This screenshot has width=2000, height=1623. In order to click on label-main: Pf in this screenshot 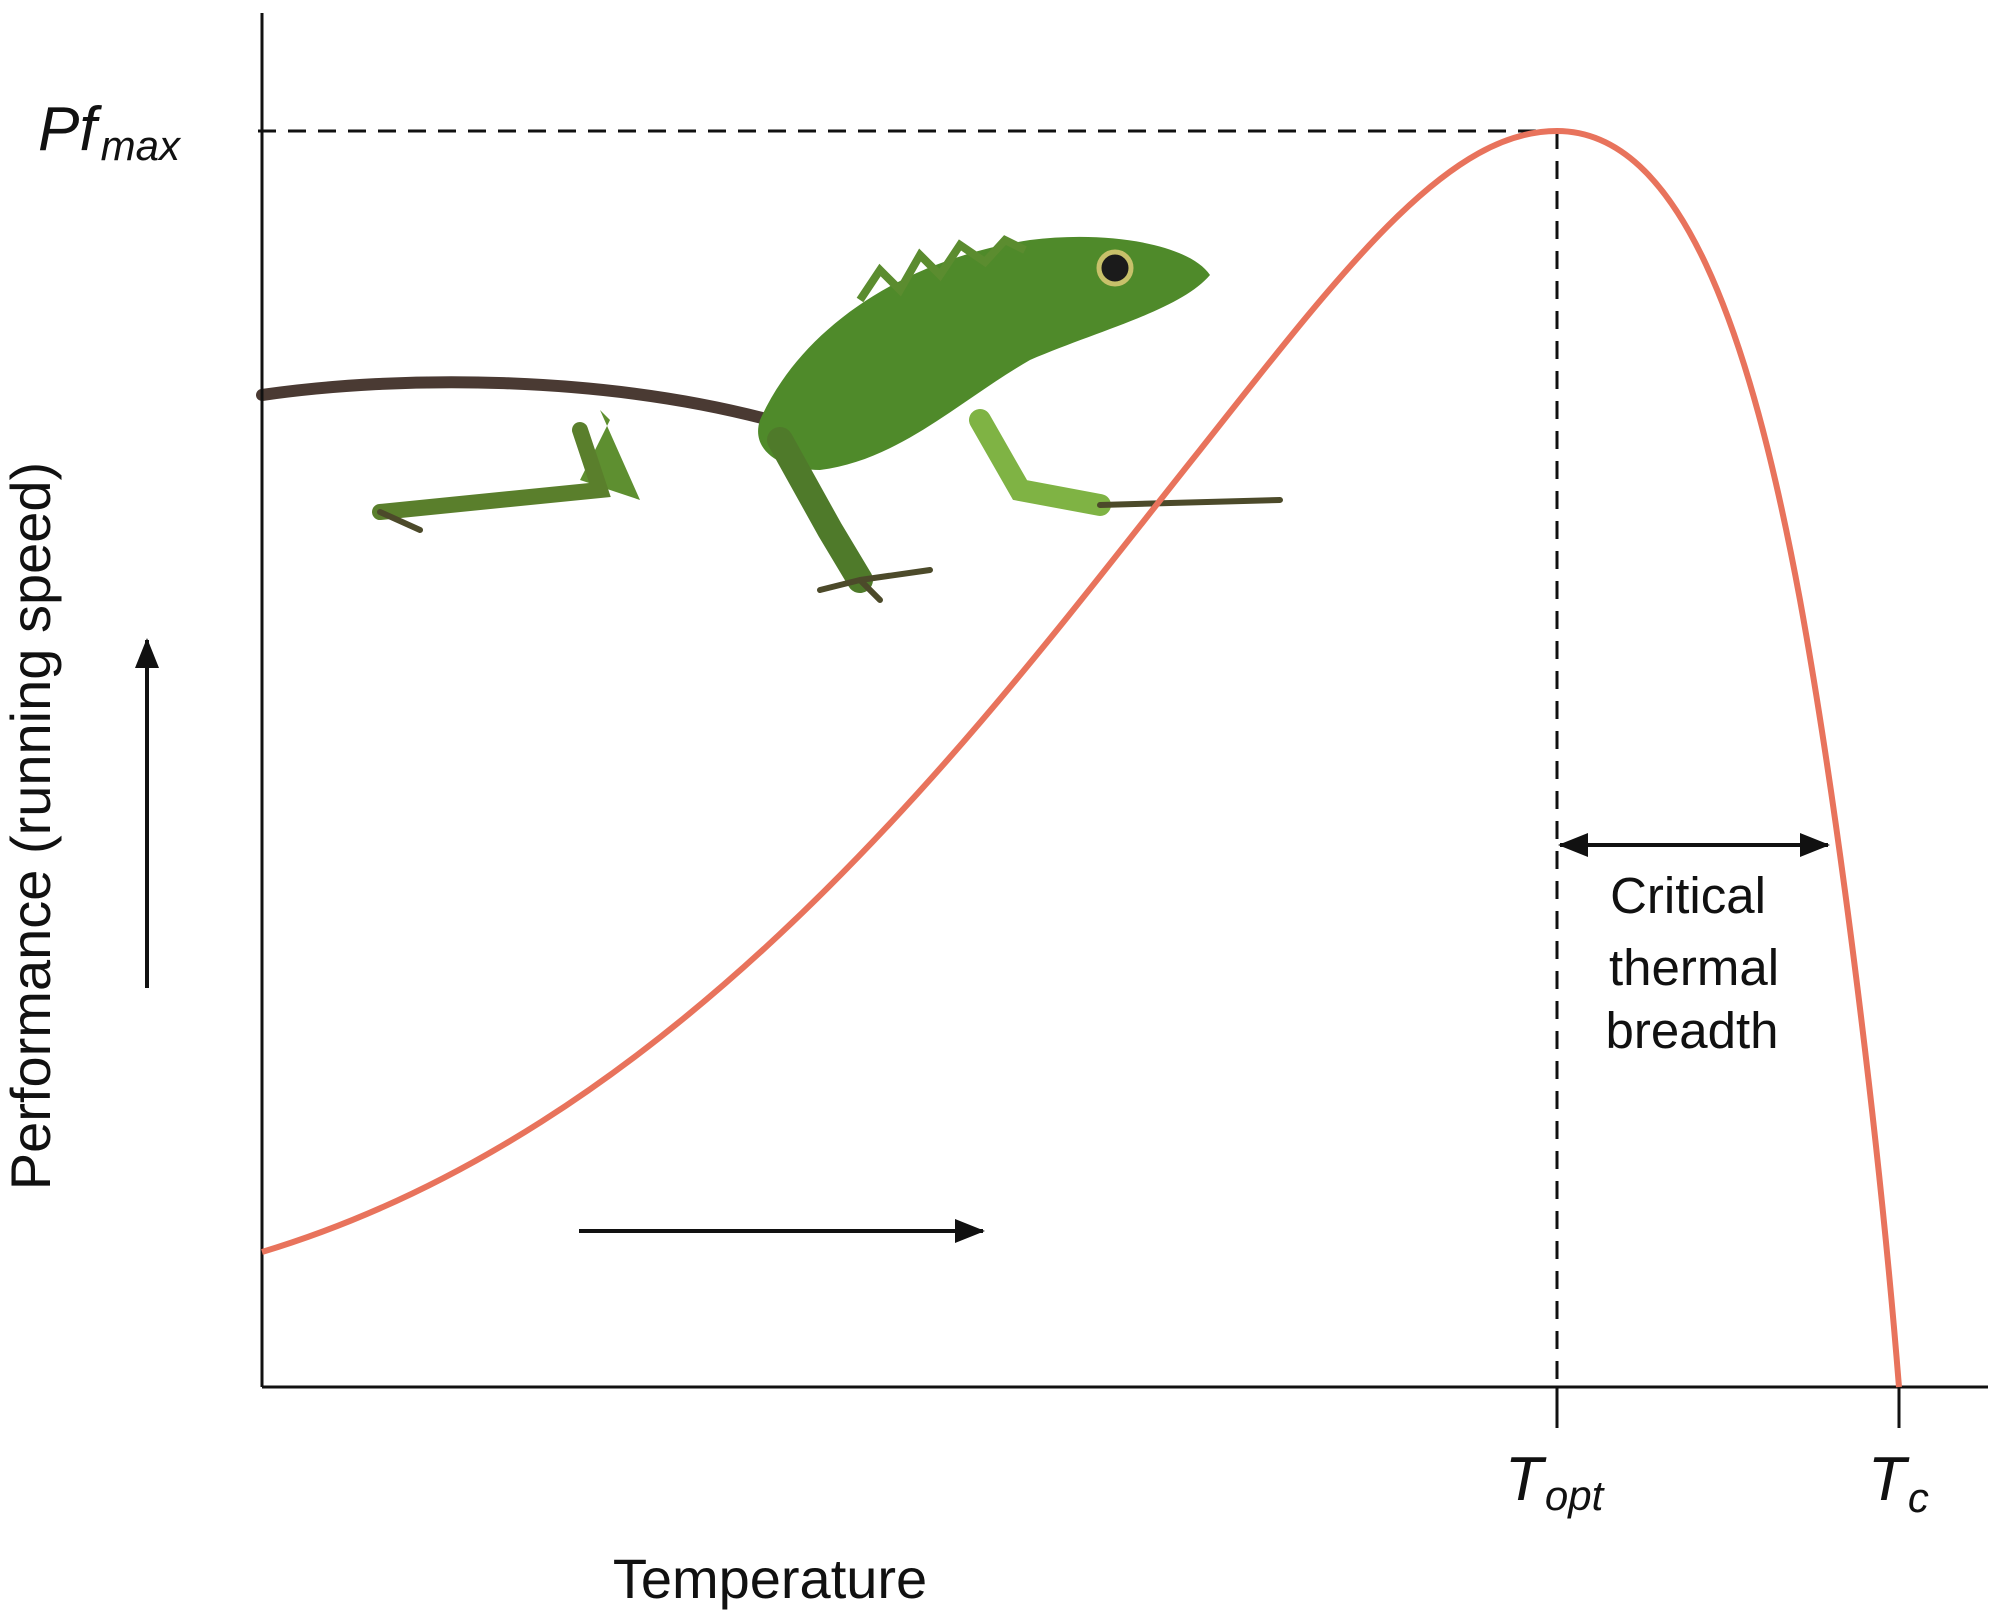, I will do `click(70, 129)`.